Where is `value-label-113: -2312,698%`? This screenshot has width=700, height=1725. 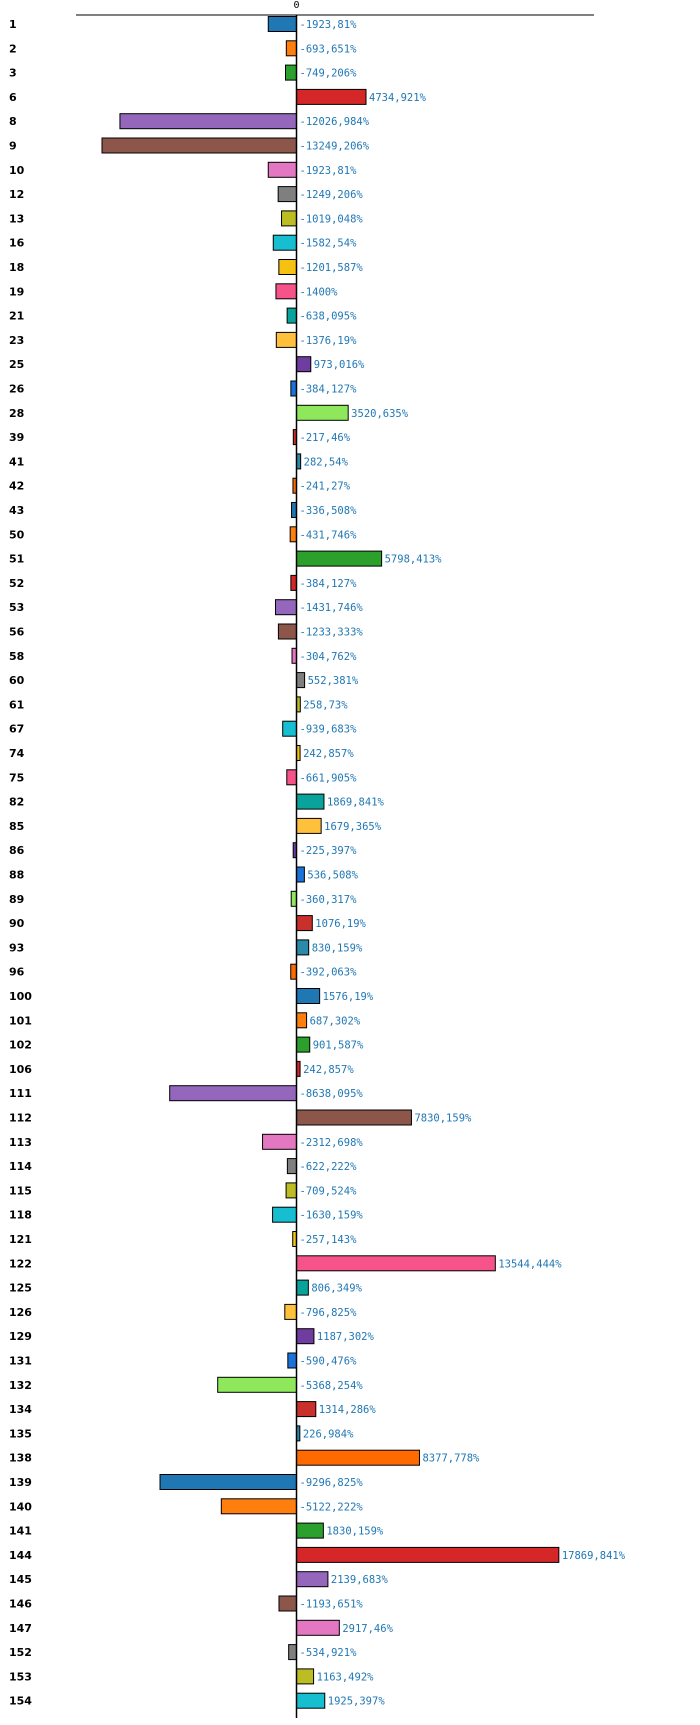 value-label-113: -2312,698% is located at coordinates (332, 1143).